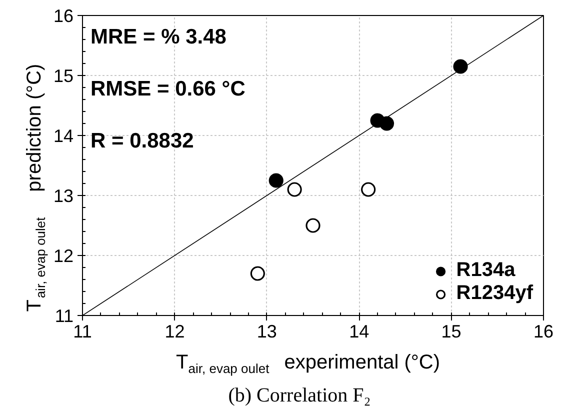  What do you see at coordinates (359, 332) in the screenshot?
I see `x-tick-label: 14` at bounding box center [359, 332].